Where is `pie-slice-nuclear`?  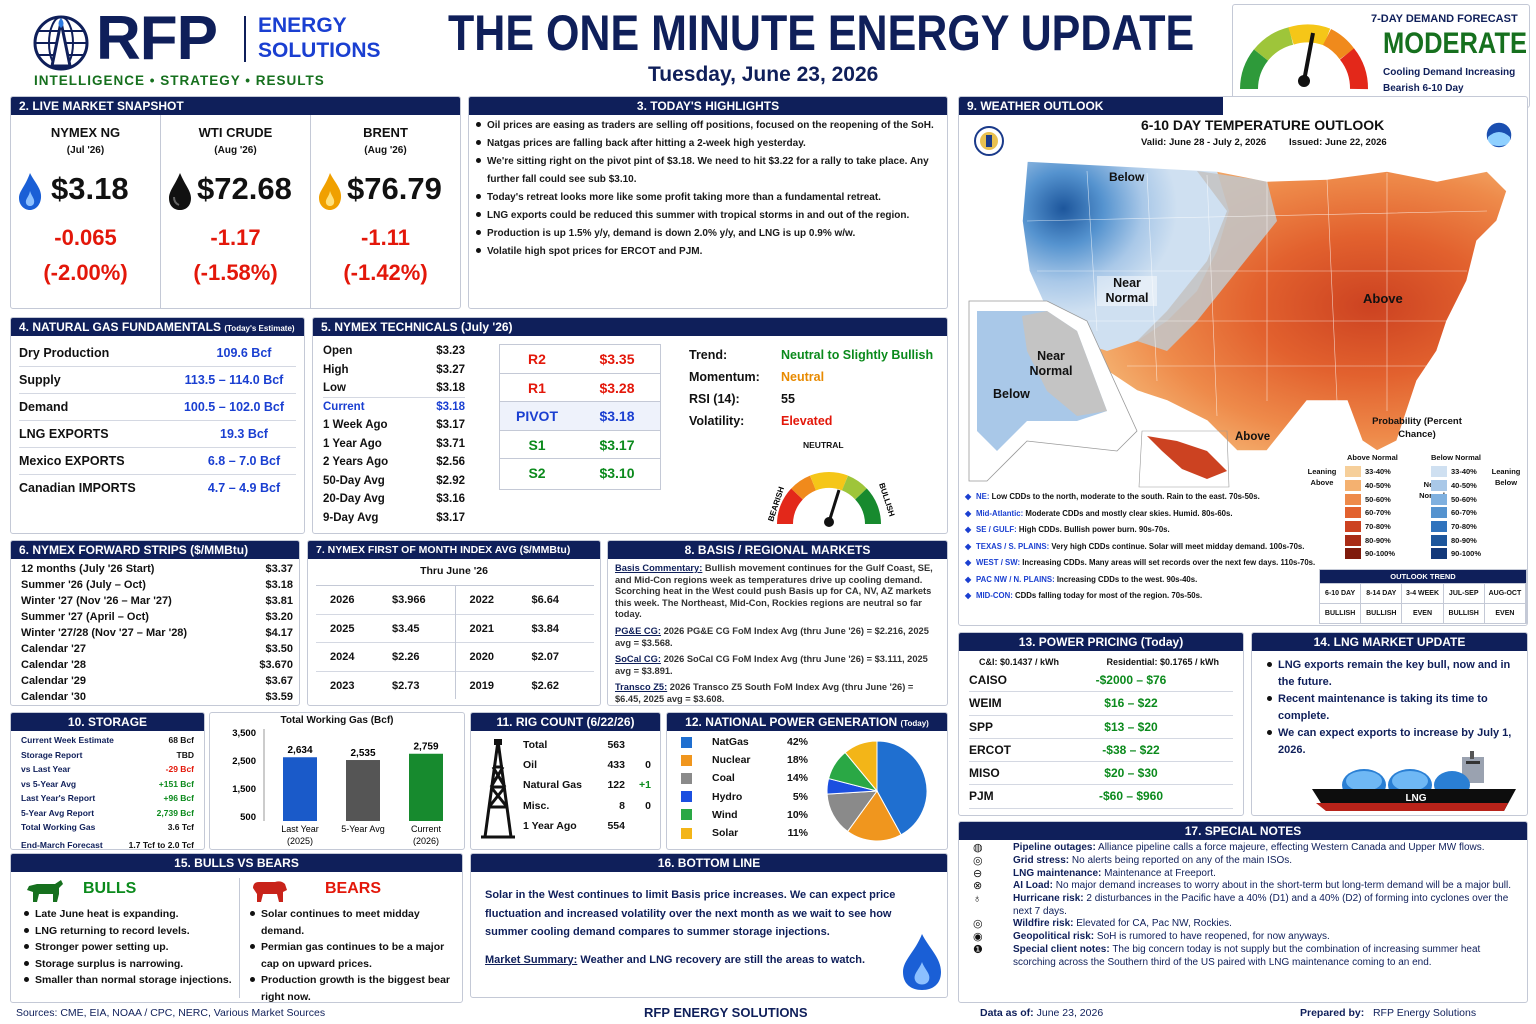 pie-slice-nuclear is located at coordinates (874, 816).